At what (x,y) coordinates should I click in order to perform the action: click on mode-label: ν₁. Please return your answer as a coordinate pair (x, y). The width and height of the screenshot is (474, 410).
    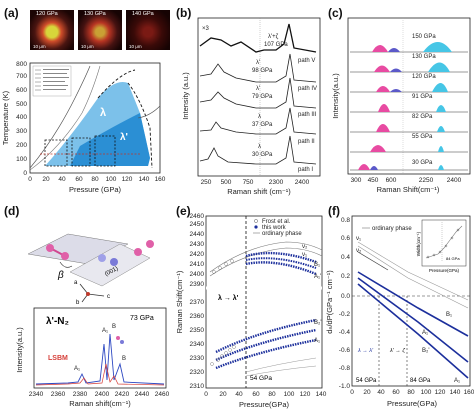
    Looking at the image, I should click on (304, 255).